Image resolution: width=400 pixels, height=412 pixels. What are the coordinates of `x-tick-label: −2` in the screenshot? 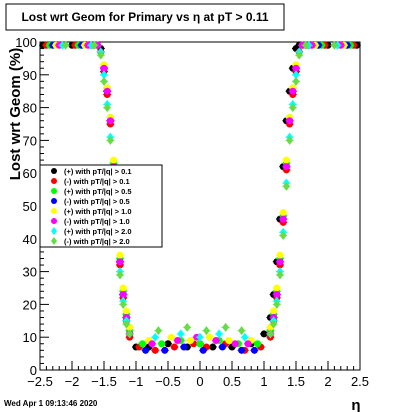 It's located at (72, 381).